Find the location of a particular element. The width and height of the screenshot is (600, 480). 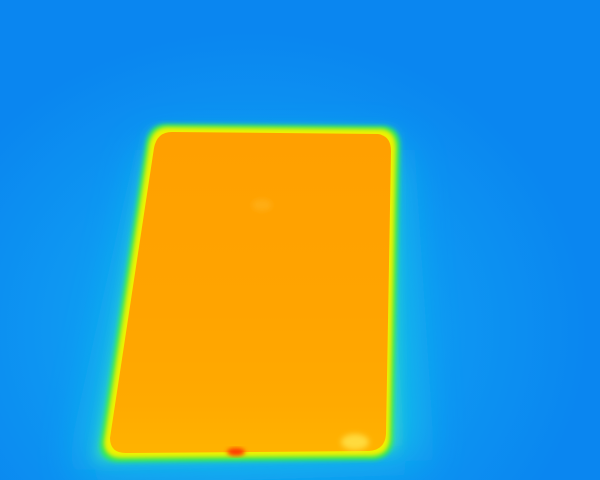

warm-spot-bottom-right is located at coordinates (355, 442).